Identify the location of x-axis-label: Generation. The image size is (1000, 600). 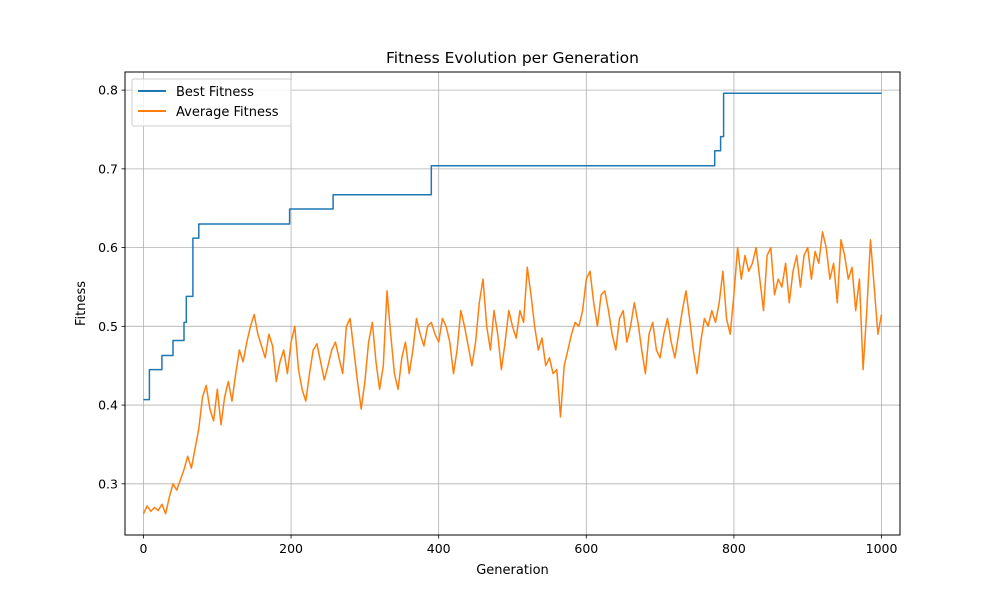
(512, 570).